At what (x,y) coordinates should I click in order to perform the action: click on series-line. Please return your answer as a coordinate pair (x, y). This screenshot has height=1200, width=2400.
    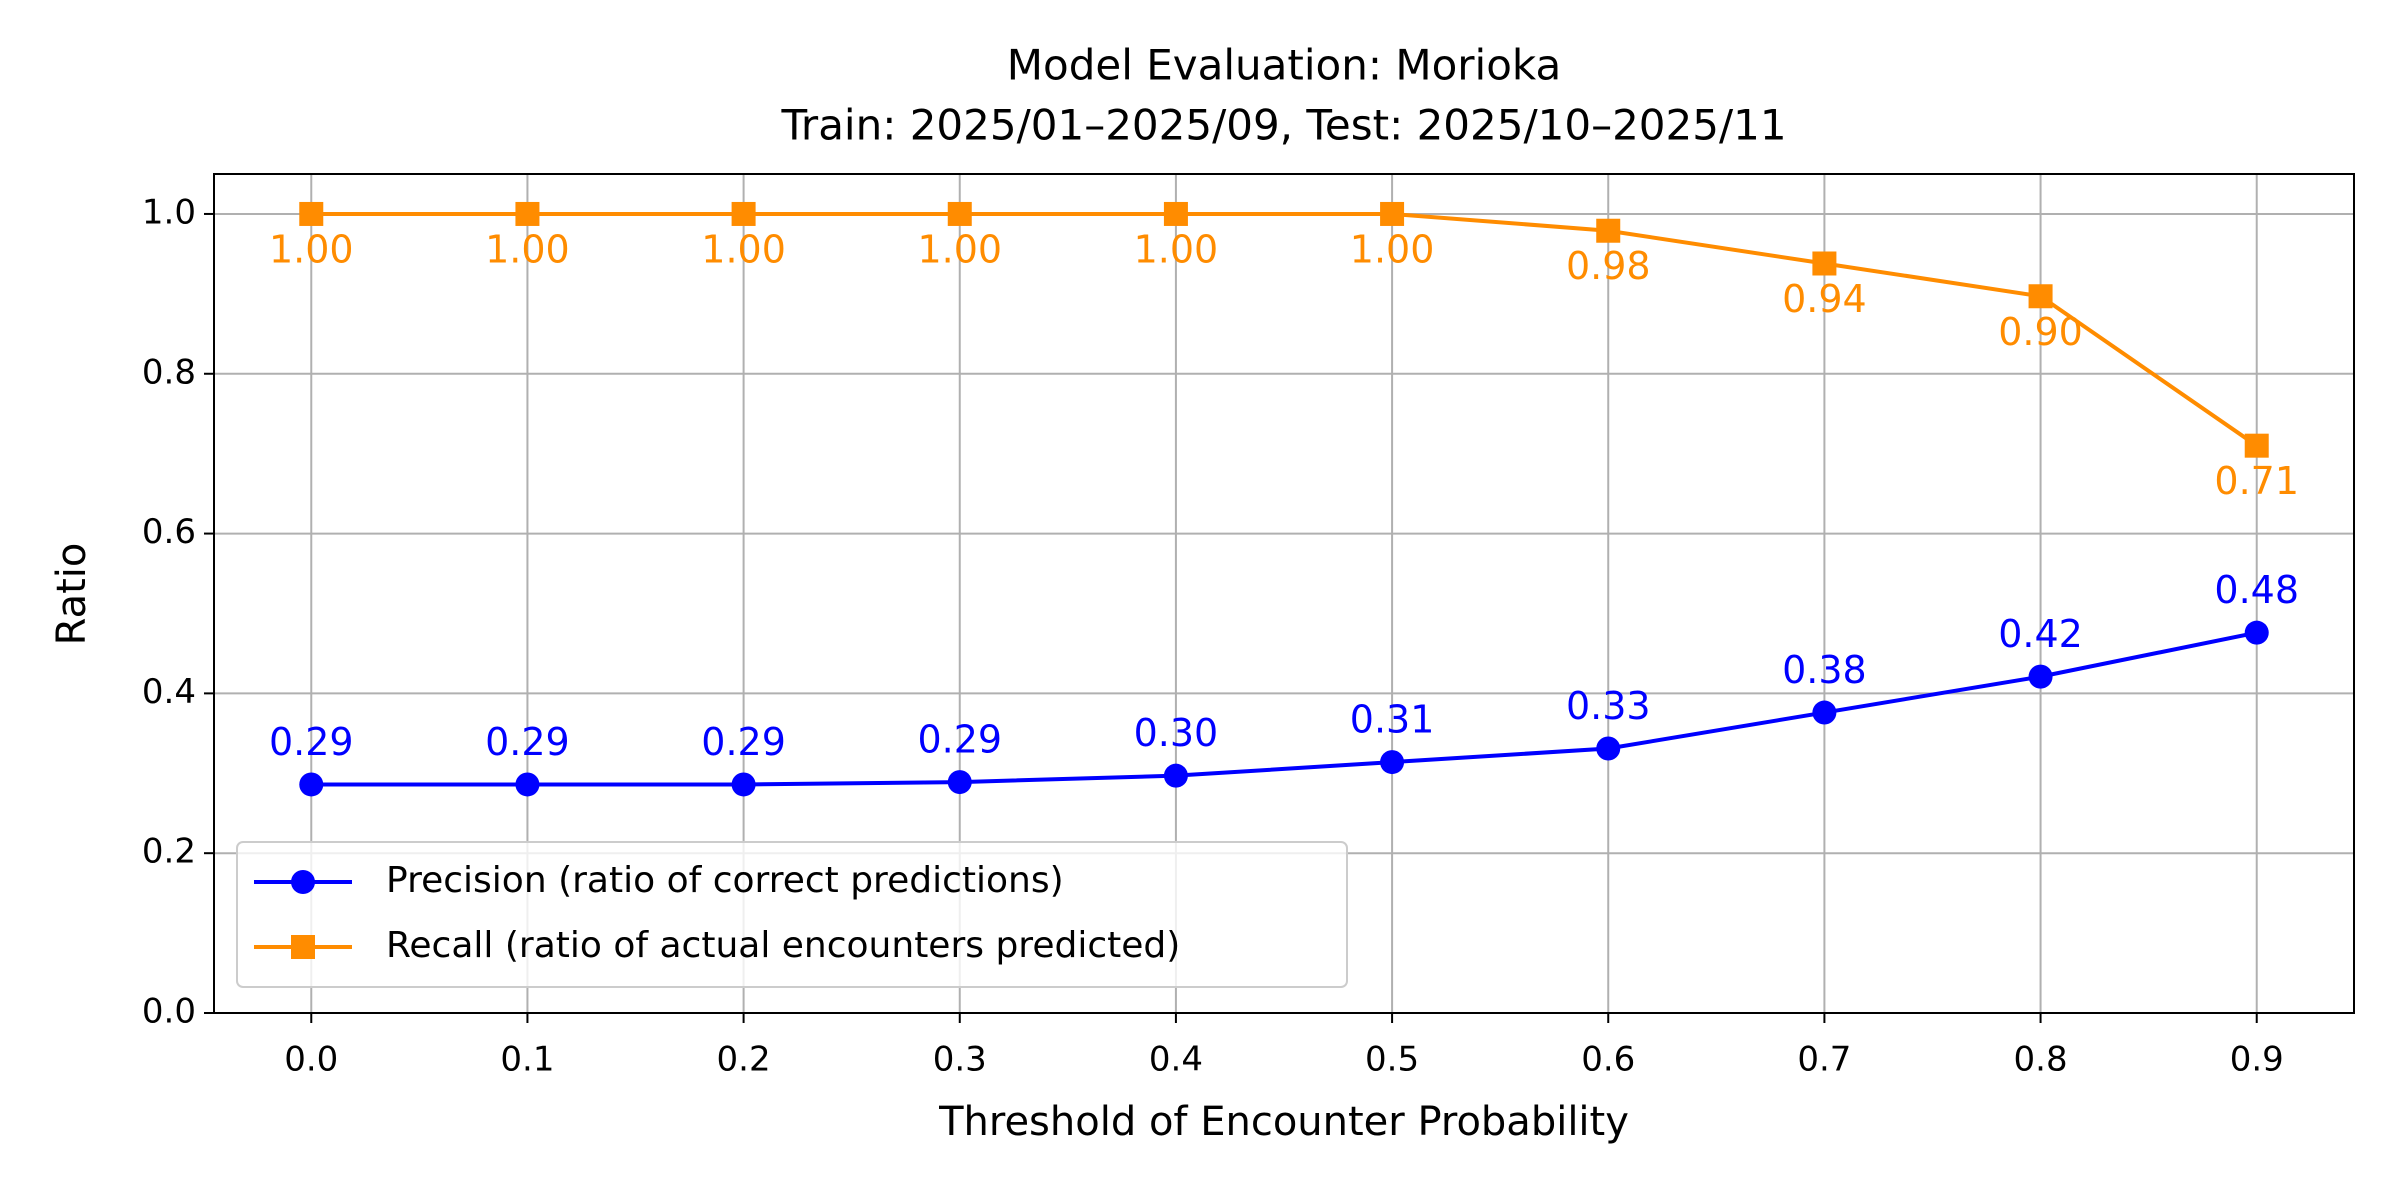
    Looking at the image, I should click on (1284, 708).